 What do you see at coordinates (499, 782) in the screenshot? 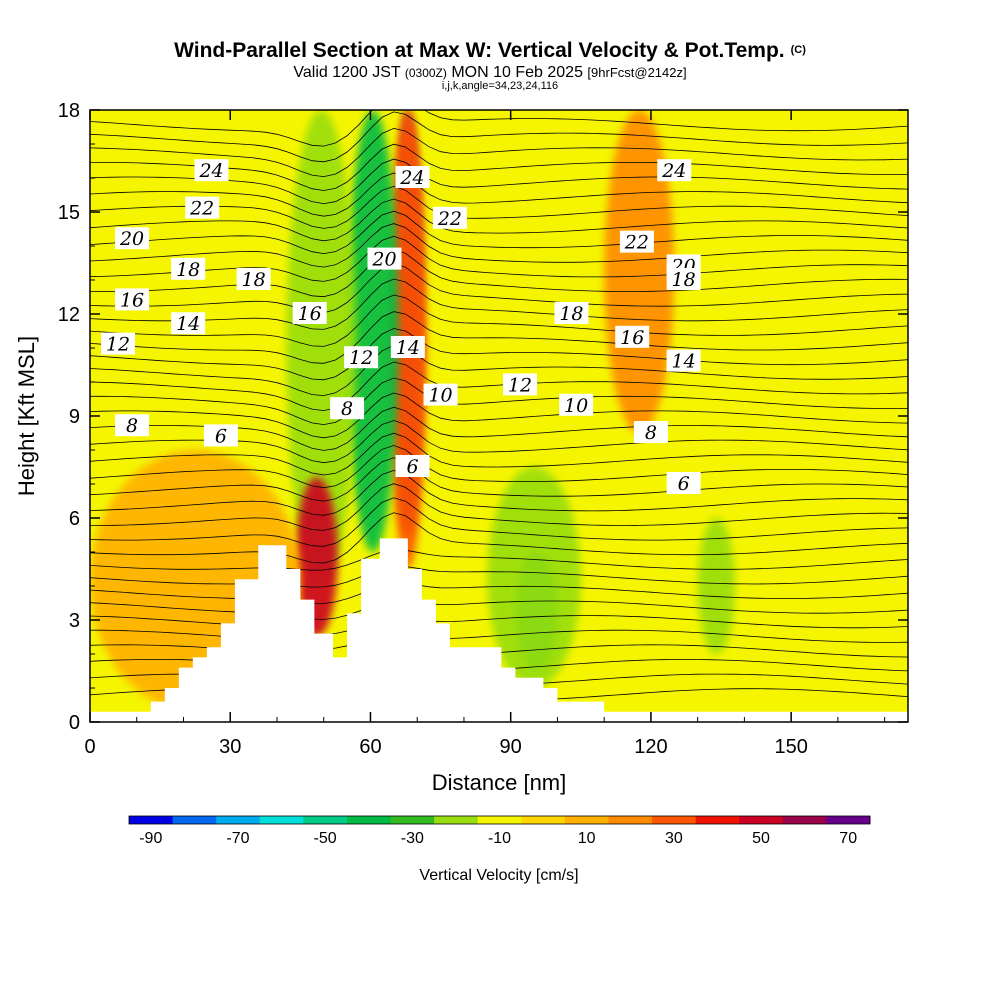
I see `x-axis-label: Distance [nm]` at bounding box center [499, 782].